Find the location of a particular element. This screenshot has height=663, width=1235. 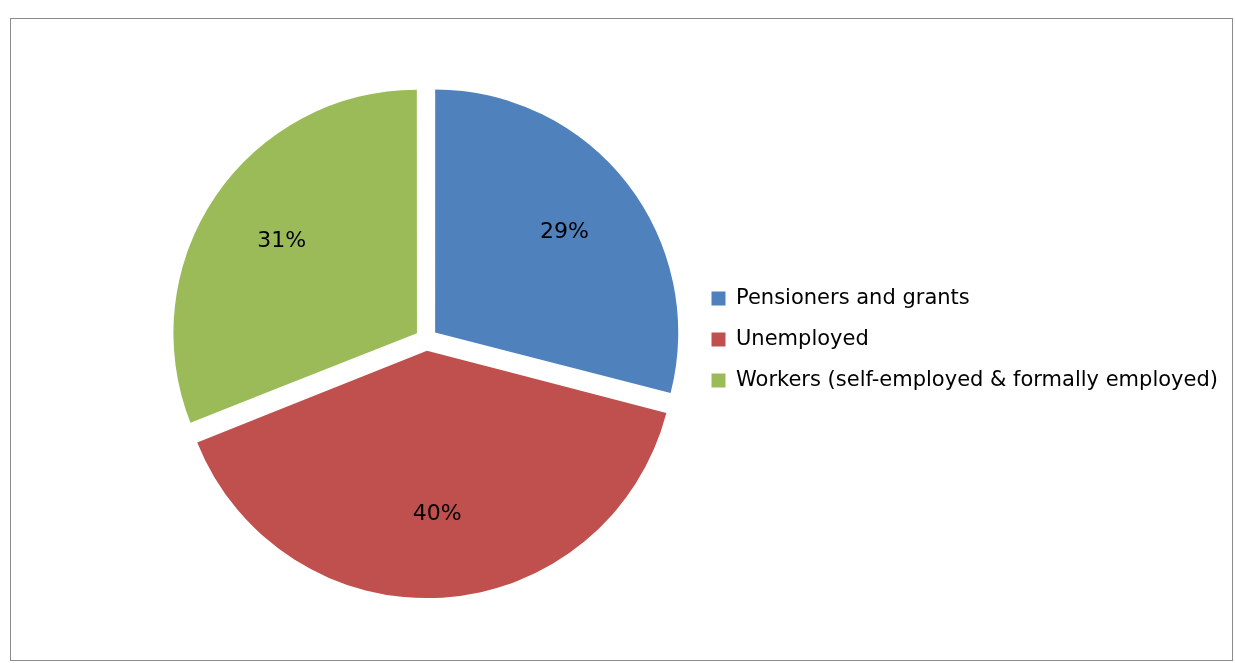

data-label: 31% is located at coordinates (282, 239).